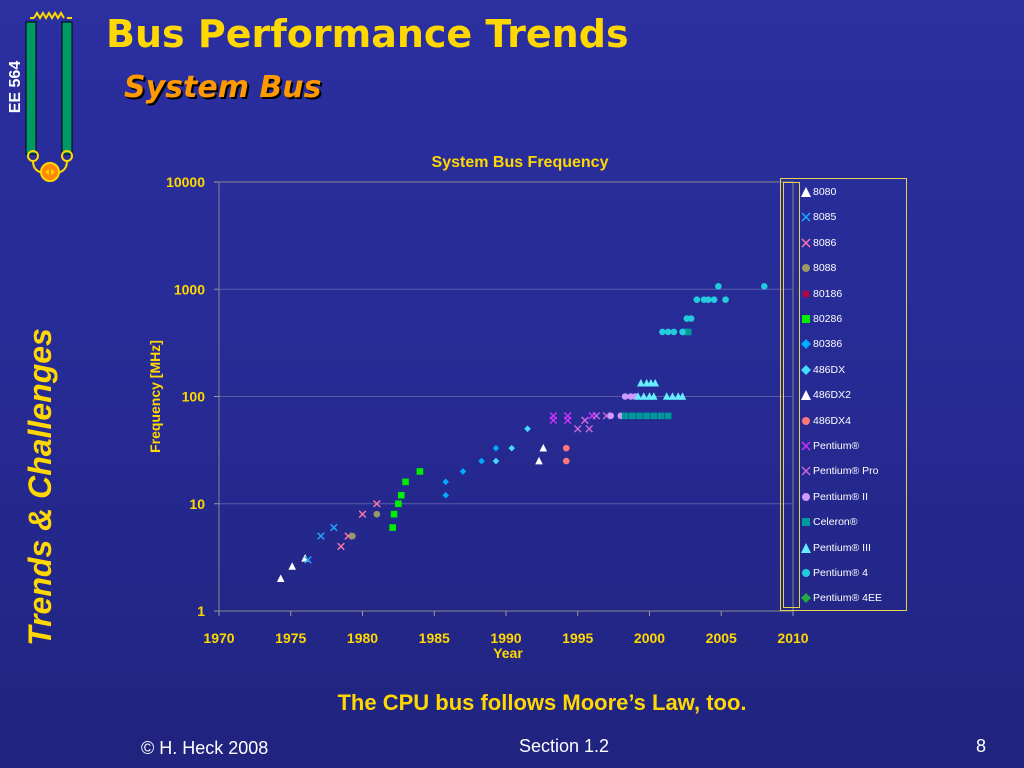 Image resolution: width=1024 pixels, height=768 pixels. What do you see at coordinates (825, 217) in the screenshot?
I see `legend-label: 8085` at bounding box center [825, 217].